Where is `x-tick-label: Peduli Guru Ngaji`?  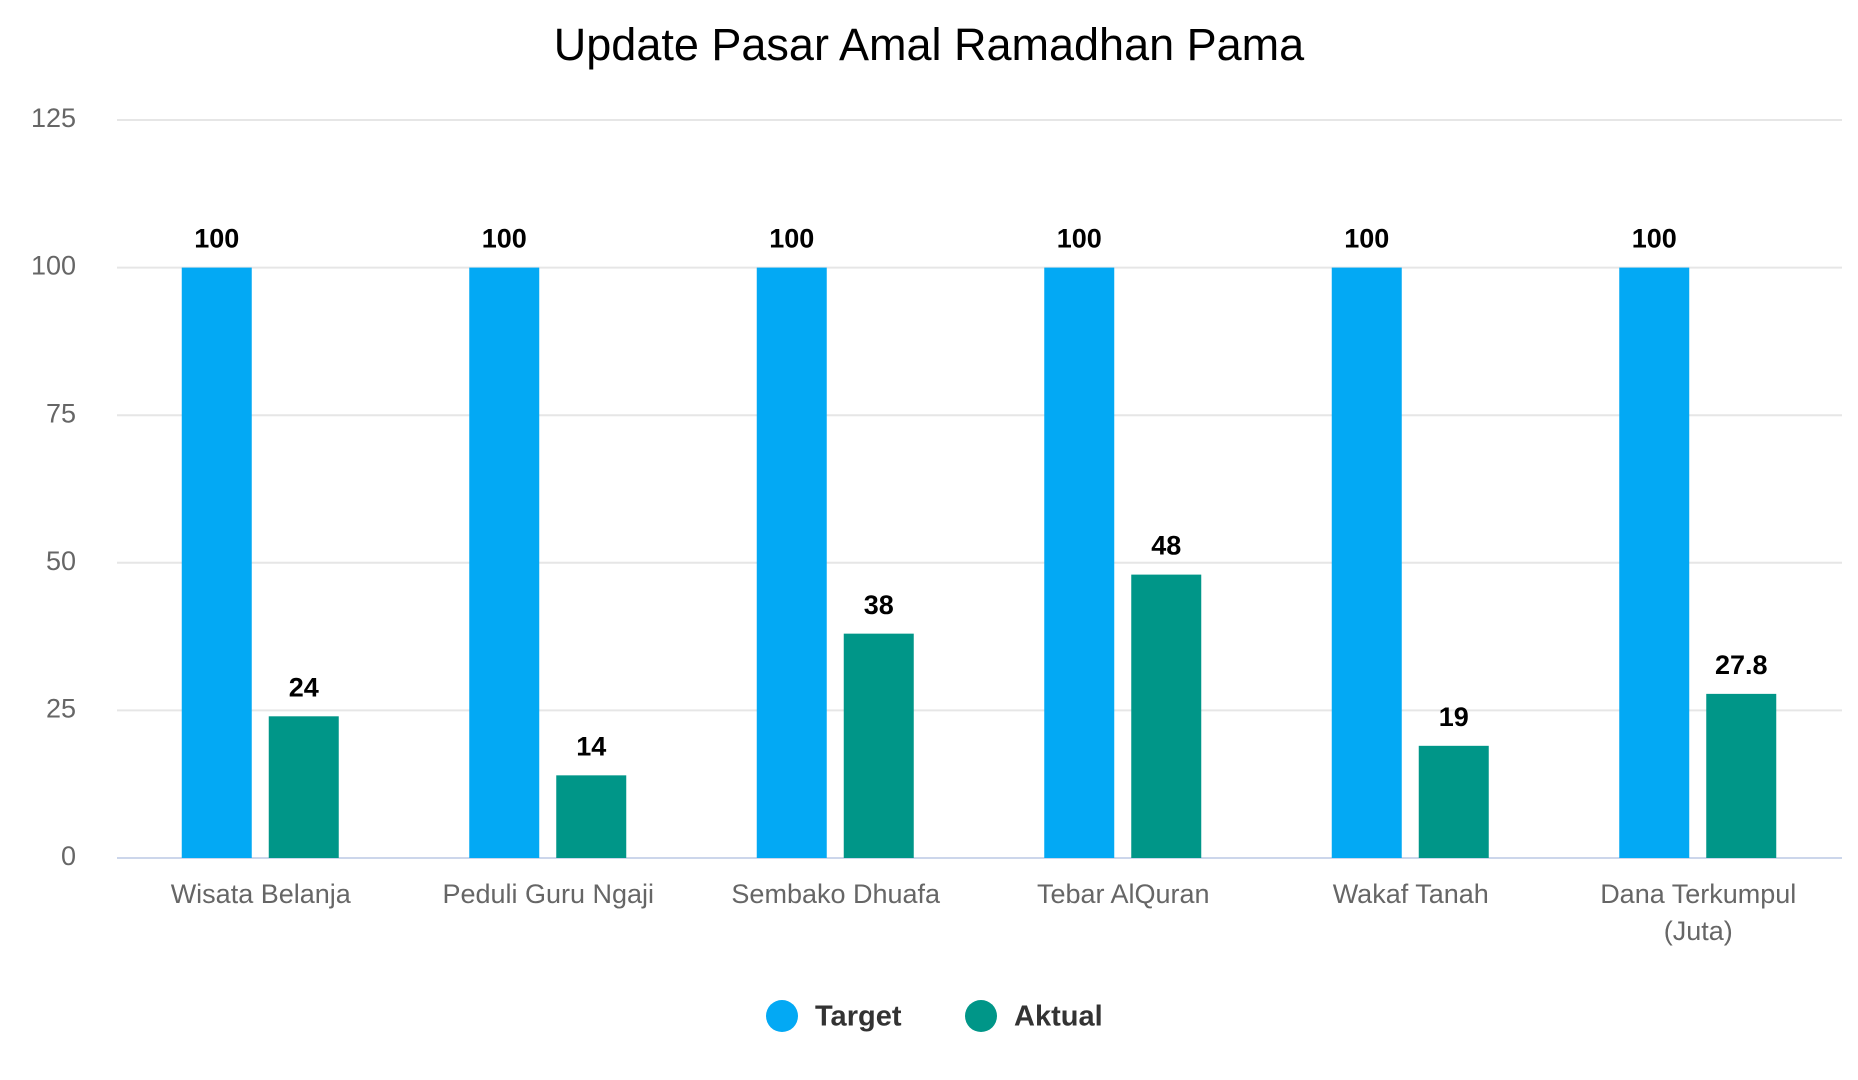 x-tick-label: Peduli Guru Ngaji is located at coordinates (548, 894).